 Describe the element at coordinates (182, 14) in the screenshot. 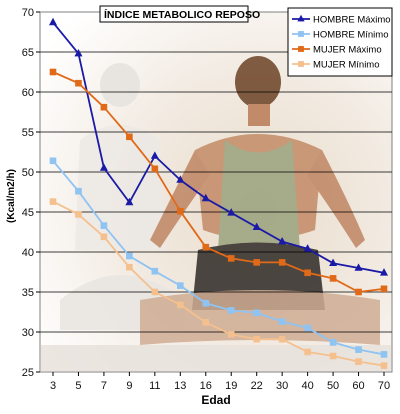

I see `chart-title: ÍNDICE METABOLICO REPOSO` at that location.